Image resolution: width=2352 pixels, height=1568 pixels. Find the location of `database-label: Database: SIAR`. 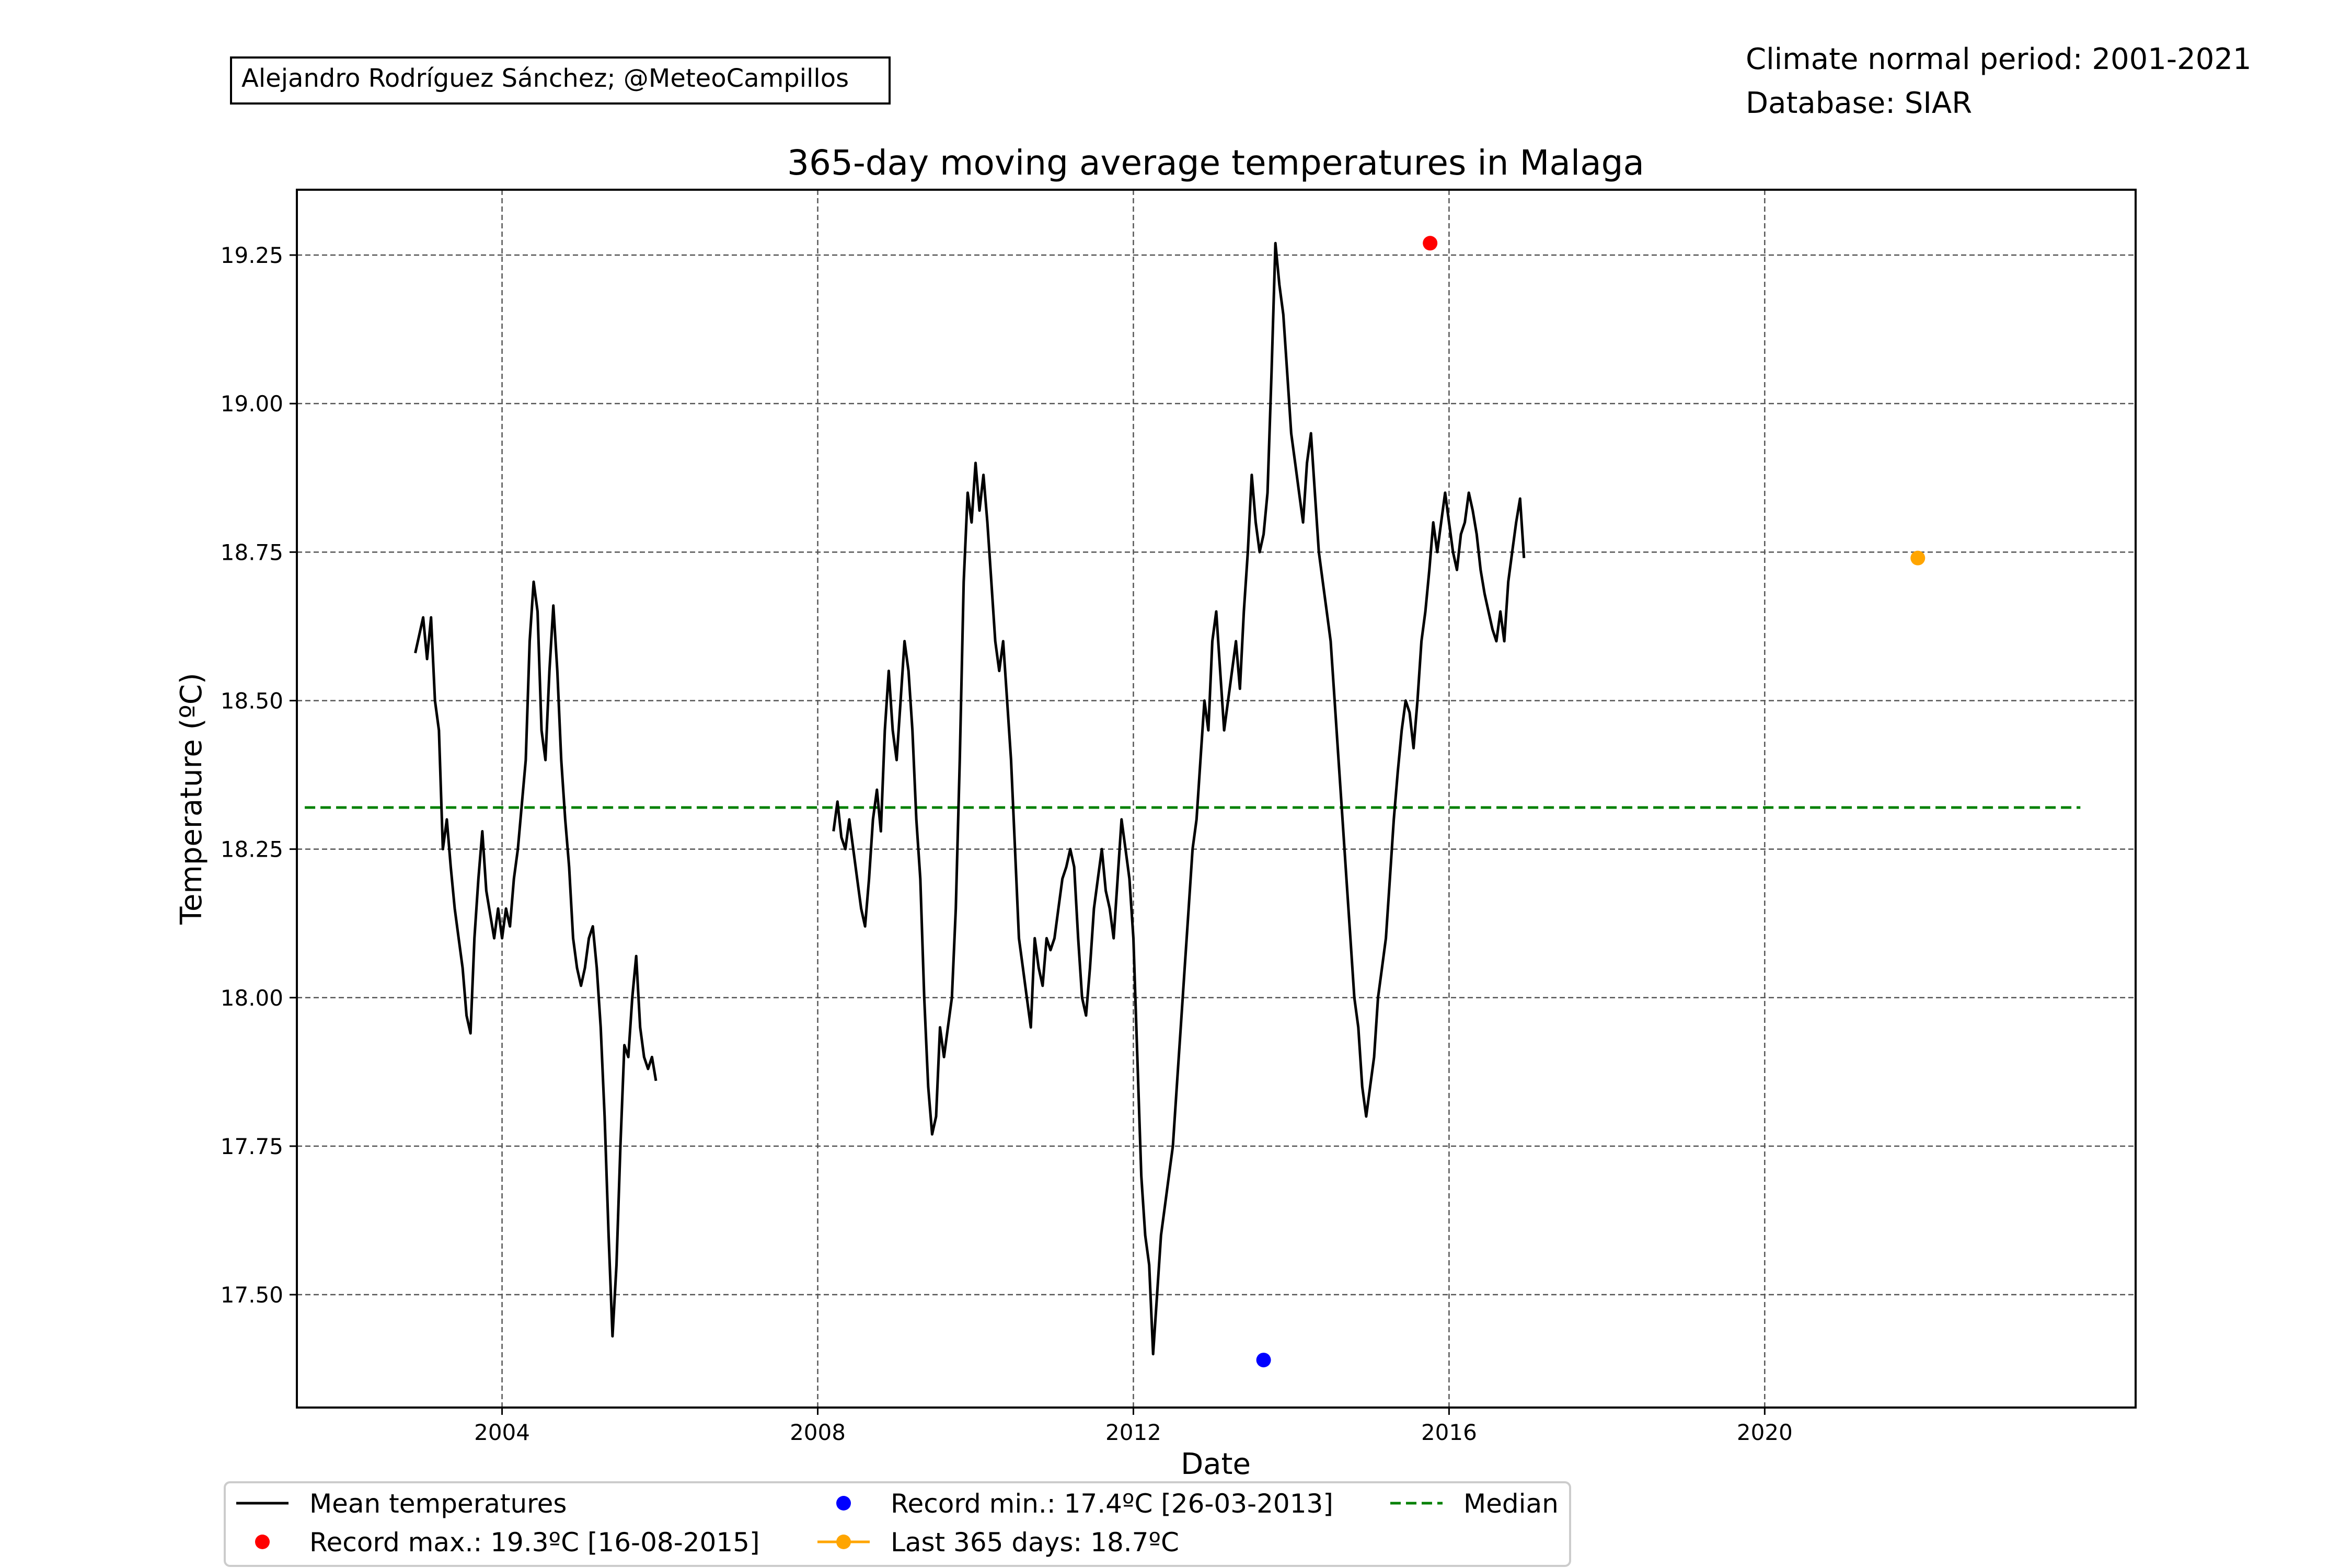

database-label: Database: SIAR is located at coordinates (1859, 103).